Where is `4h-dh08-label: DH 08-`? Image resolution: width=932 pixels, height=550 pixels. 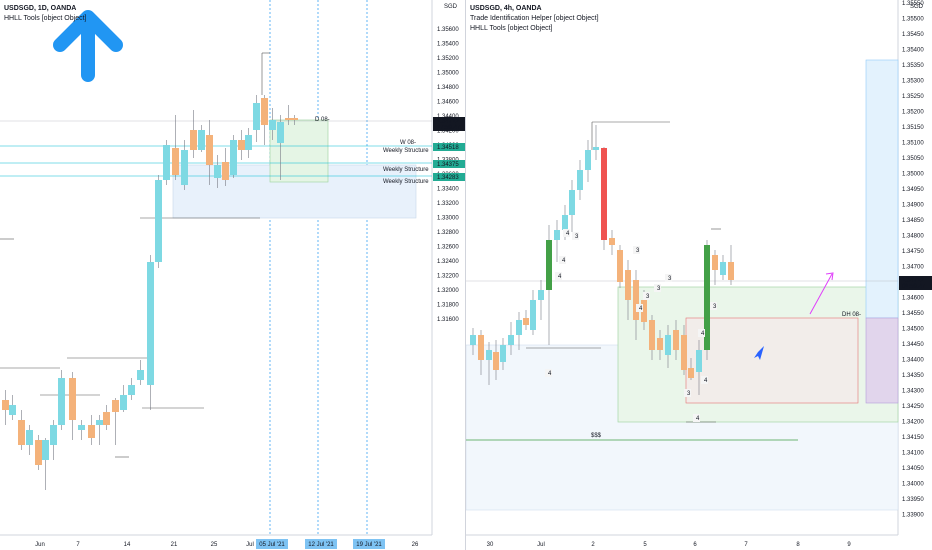
4h-dh08-label: DH 08- is located at coordinates (851, 315).